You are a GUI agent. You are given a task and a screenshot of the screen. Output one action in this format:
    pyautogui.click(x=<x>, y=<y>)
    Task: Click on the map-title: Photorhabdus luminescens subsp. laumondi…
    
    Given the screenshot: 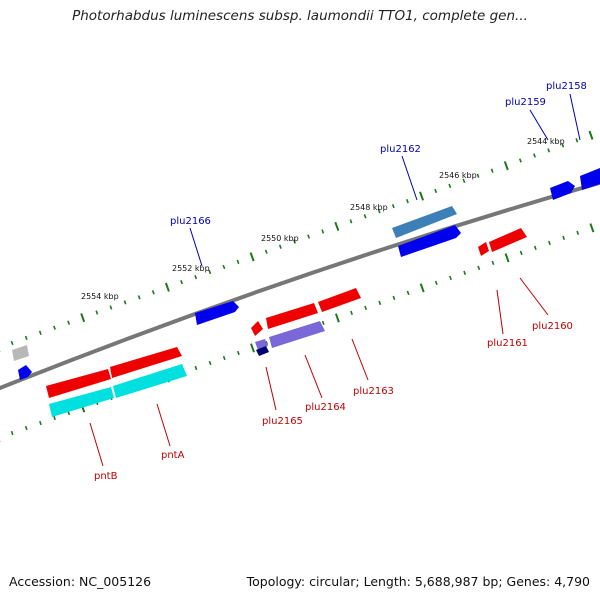 What is the action you would take?
    pyautogui.click(x=300, y=16)
    